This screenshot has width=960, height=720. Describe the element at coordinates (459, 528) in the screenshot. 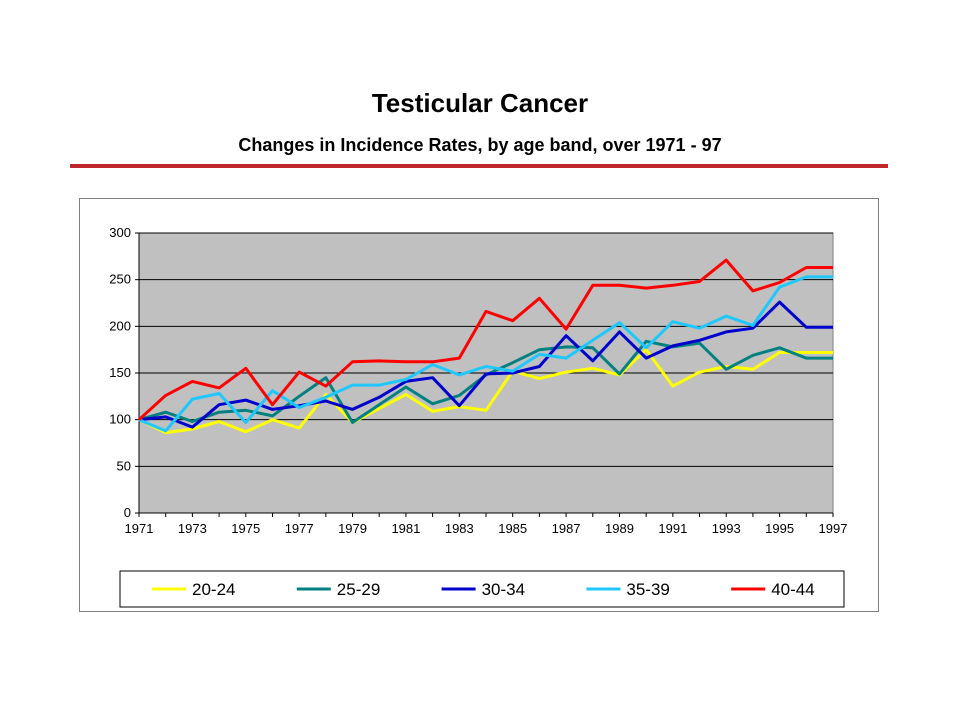

I see `x-tick-label: 1983` at that location.